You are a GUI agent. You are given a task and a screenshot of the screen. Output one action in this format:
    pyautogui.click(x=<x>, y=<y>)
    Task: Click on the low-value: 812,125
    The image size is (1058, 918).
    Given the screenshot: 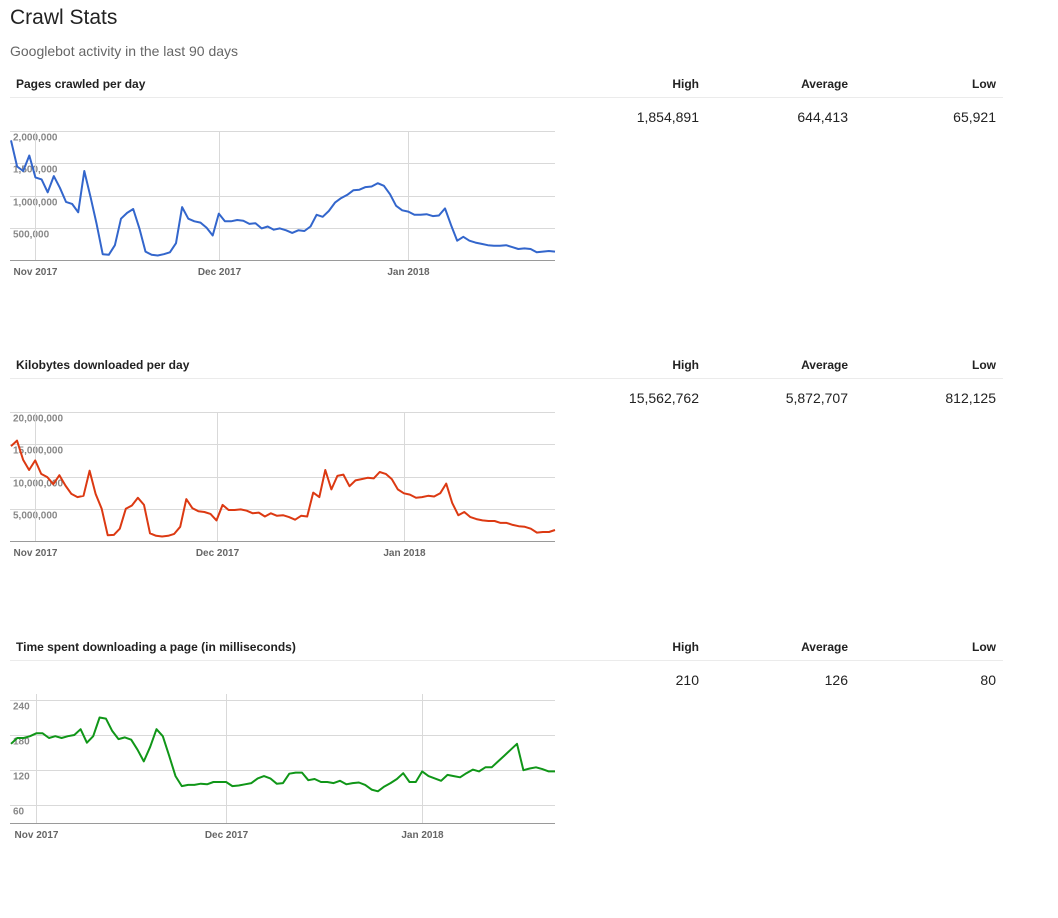 What is the action you would take?
    pyautogui.click(x=970, y=398)
    